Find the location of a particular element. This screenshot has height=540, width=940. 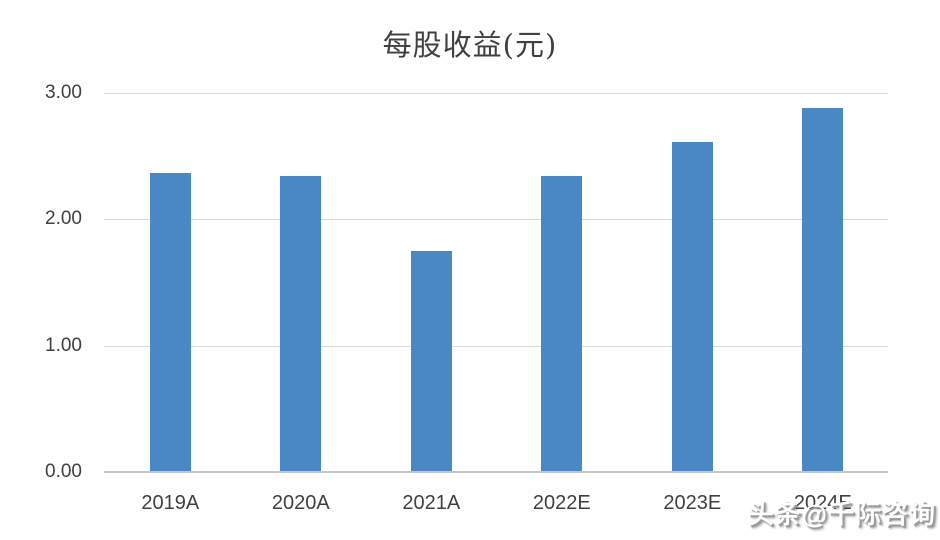

y-tick-label: 0.00 is located at coordinates (63, 471).